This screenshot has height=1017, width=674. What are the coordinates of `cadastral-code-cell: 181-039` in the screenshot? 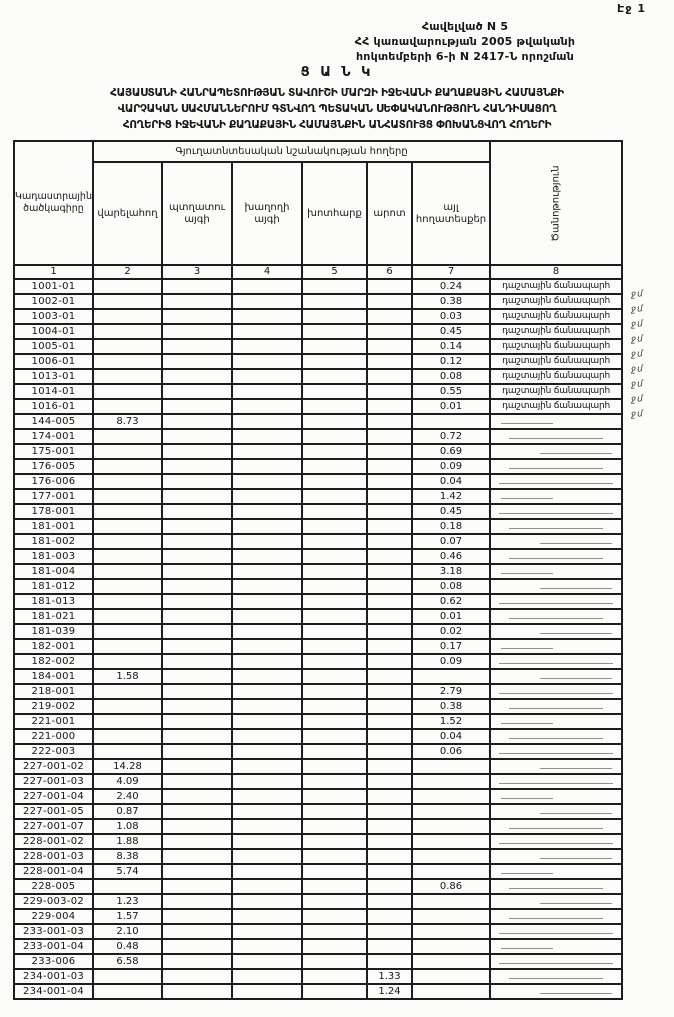 It's located at (53, 631).